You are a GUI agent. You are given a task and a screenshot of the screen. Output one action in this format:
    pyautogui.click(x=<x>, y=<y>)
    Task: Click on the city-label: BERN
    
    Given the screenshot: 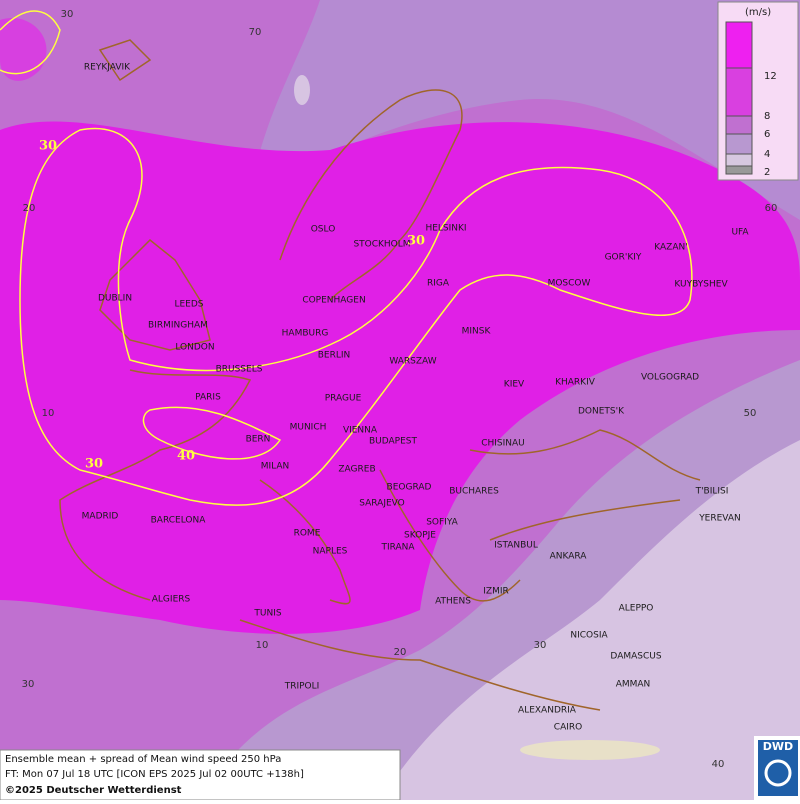 What is the action you would take?
    pyautogui.click(x=258, y=440)
    